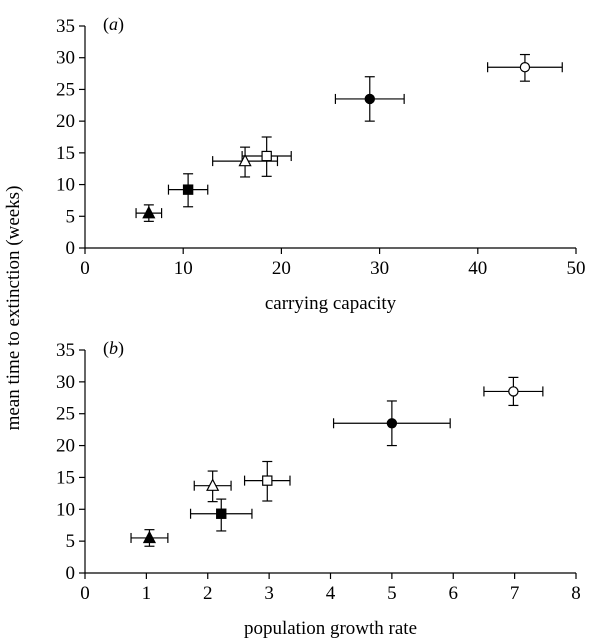 Image resolution: width=591 pixels, height=641 pixels. What do you see at coordinates (330, 628) in the screenshot?
I see `x-axis-title: population growth rate` at bounding box center [330, 628].